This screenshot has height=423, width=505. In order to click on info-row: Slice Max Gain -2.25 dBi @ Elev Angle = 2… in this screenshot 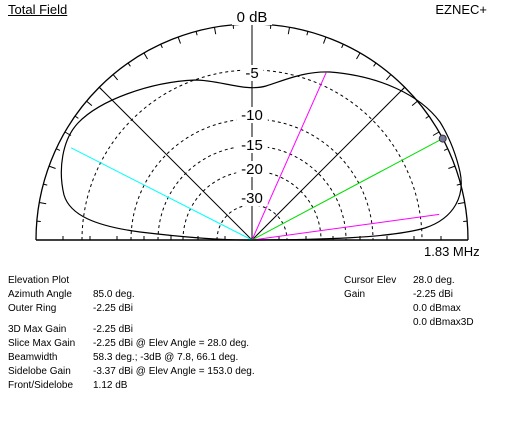, I will do `click(131, 344)`.